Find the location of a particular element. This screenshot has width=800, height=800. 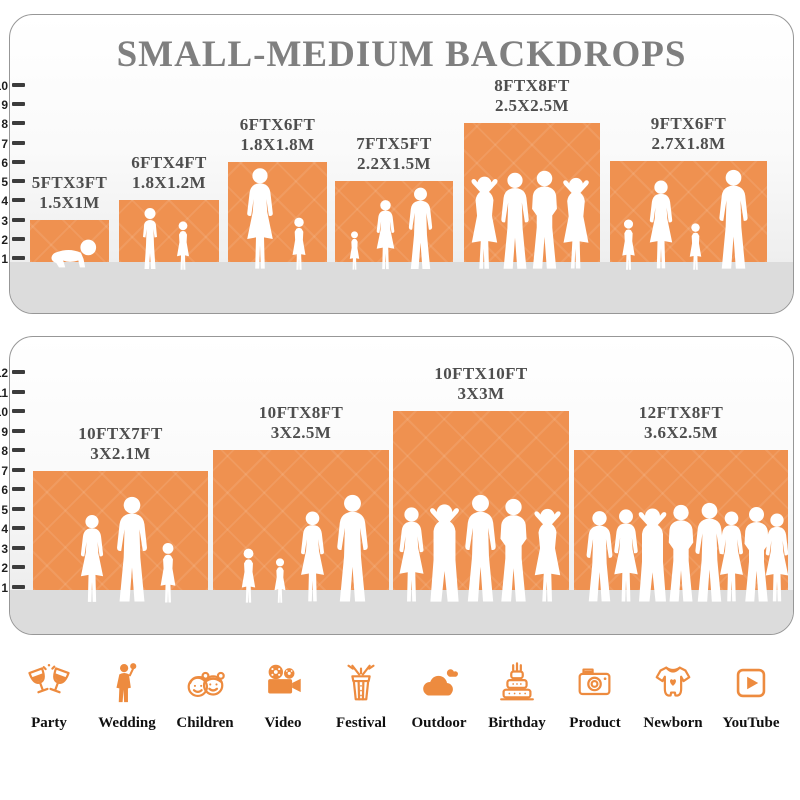

backdrop-bar-10ftx8ft is located at coordinates (301, 526).